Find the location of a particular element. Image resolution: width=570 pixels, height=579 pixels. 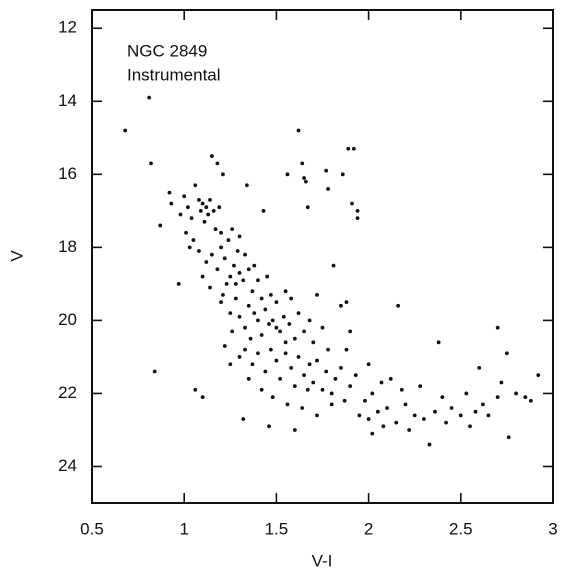

x-tick-label: 2.5 is located at coordinates (461, 528).